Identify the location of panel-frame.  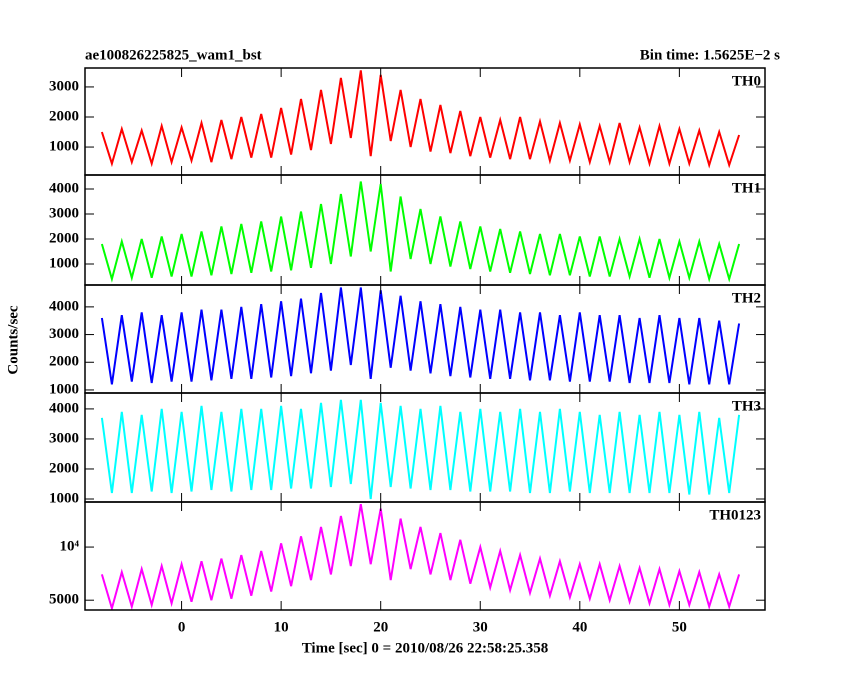
(425, 556).